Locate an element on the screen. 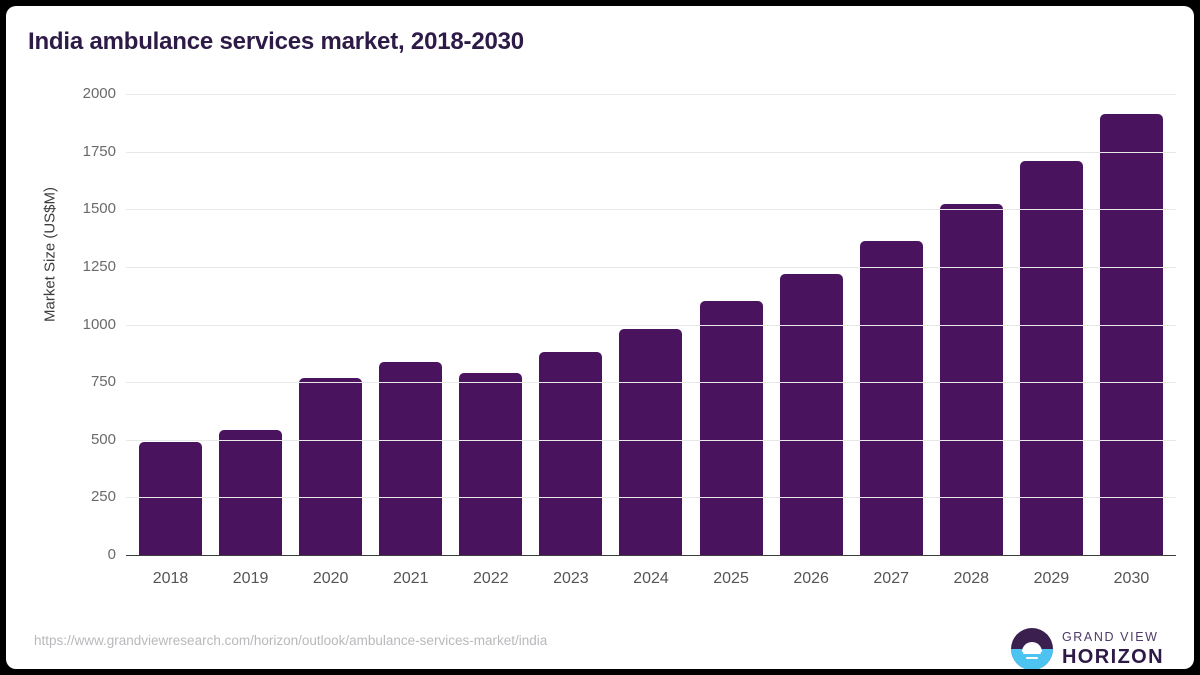 The height and width of the screenshot is (675, 1200). bar-2026 is located at coordinates (811, 414).